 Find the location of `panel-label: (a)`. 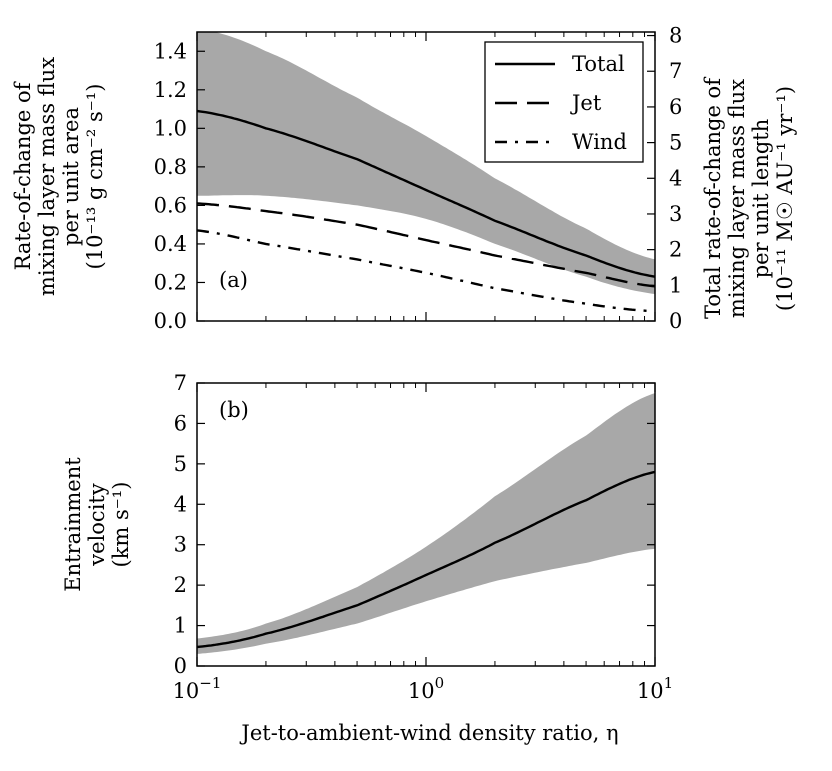

panel-label: (a) is located at coordinates (233, 280).